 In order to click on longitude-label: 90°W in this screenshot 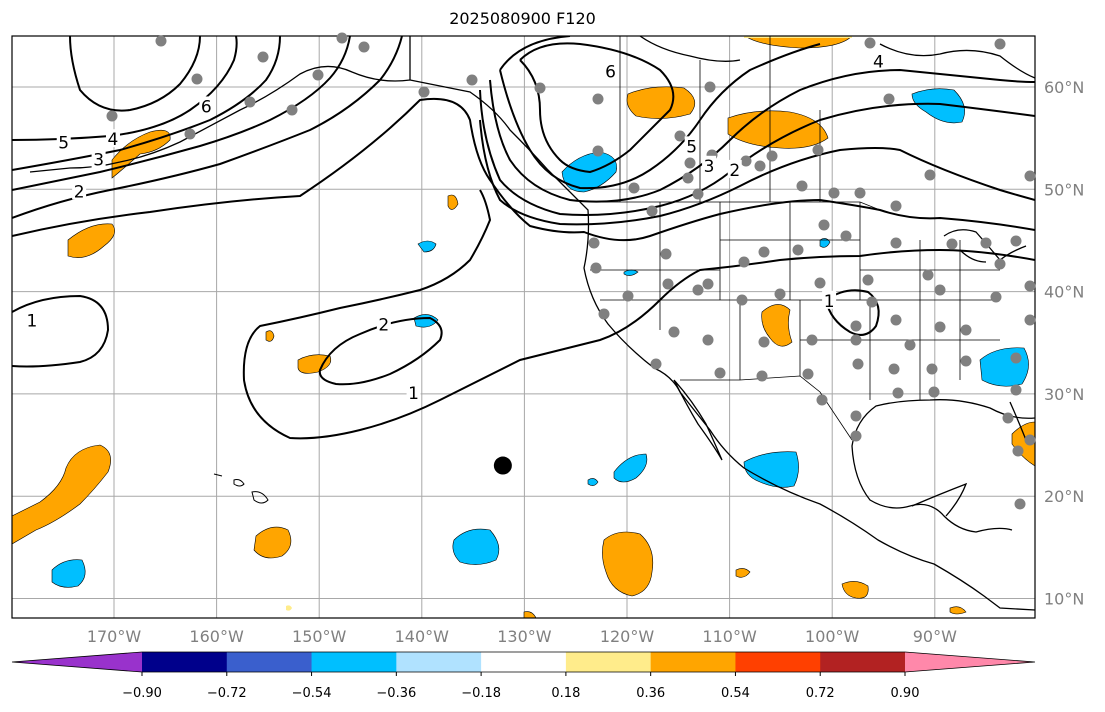, I will do `click(935, 636)`.